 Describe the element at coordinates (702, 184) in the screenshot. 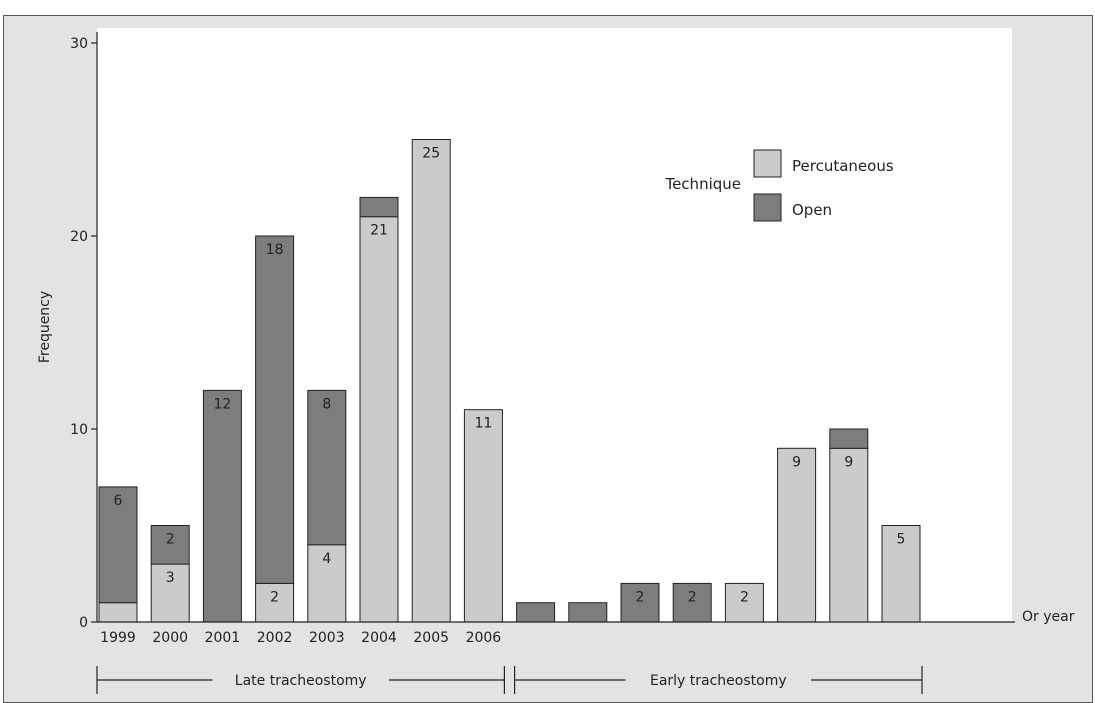

I see `legend-title: Technique` at that location.